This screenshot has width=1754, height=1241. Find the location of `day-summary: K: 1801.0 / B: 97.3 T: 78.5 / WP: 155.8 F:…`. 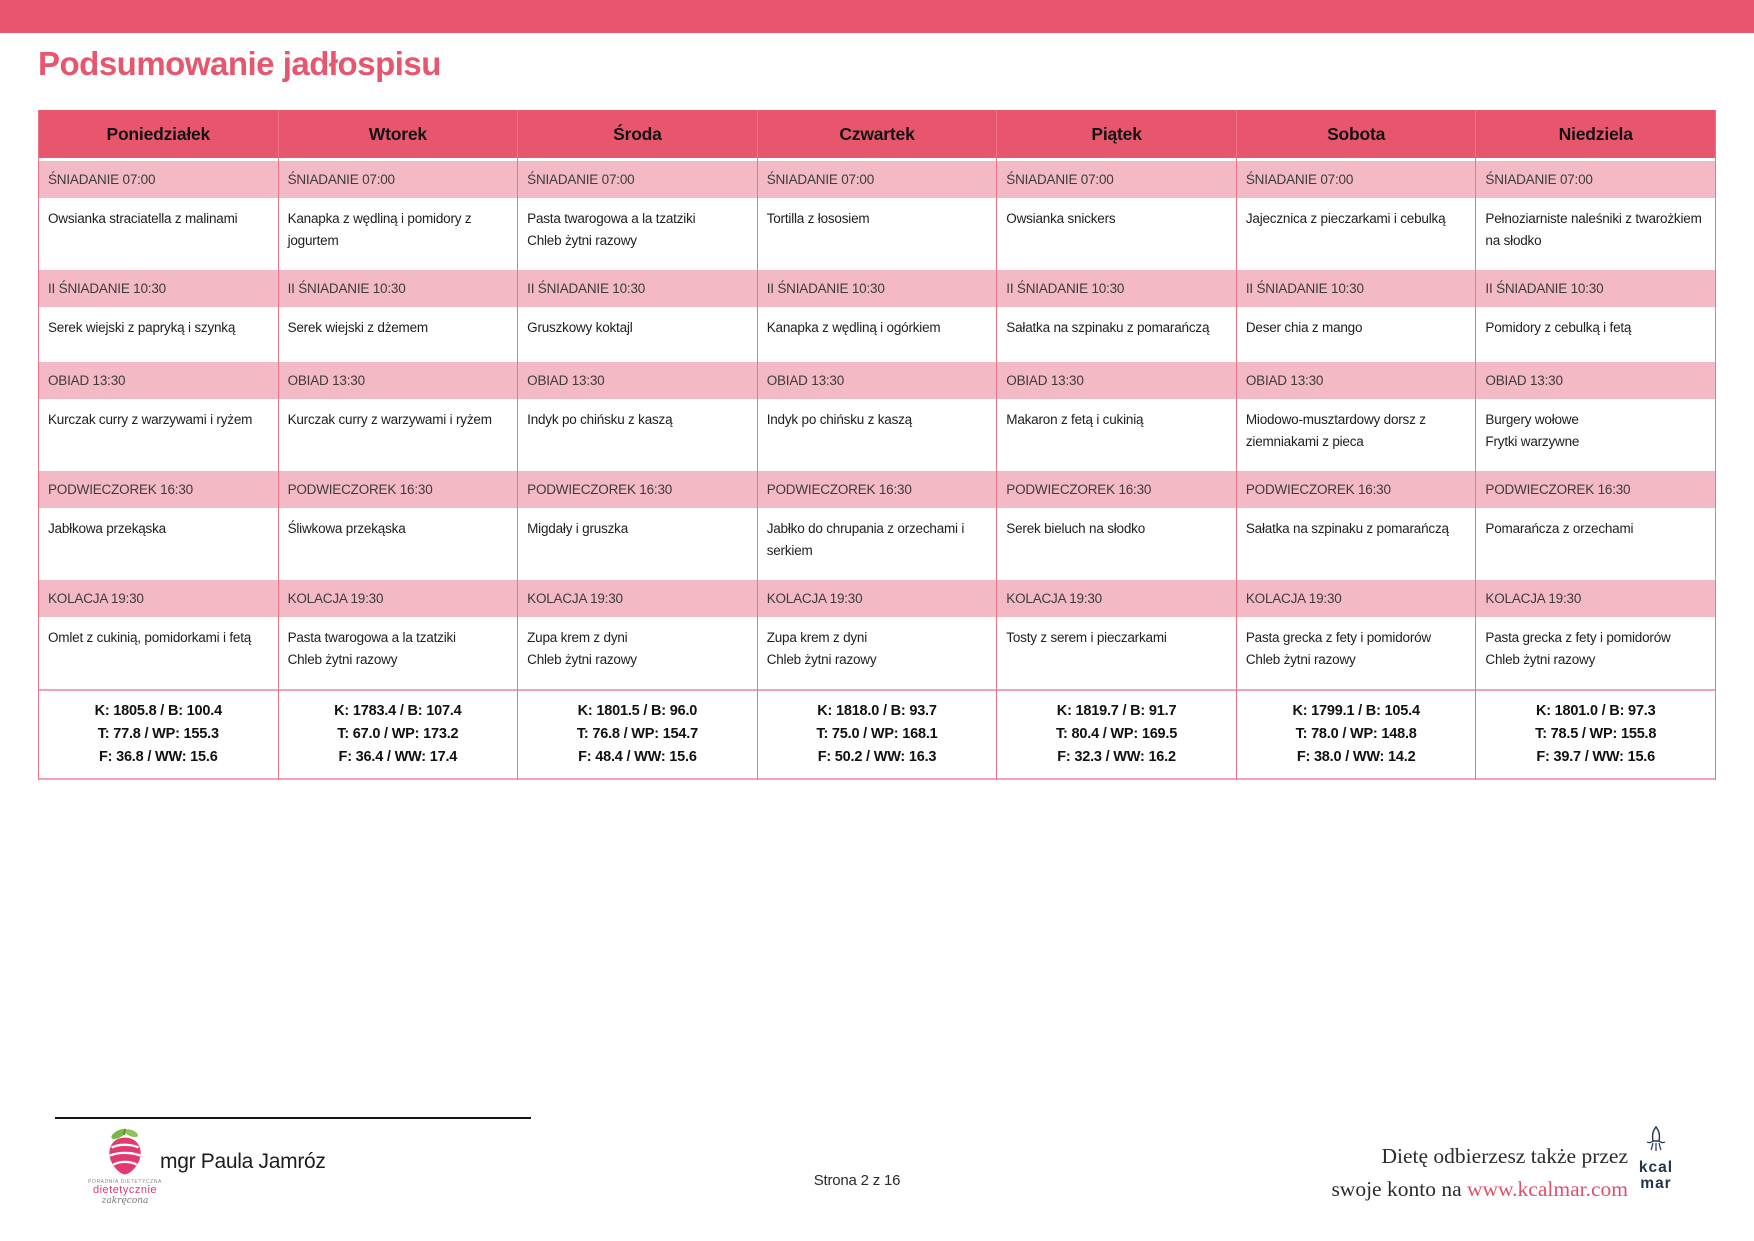

day-summary: K: 1801.0 / B: 97.3 T: 78.5 / WP: 155.8 F:… is located at coordinates (1595, 734).